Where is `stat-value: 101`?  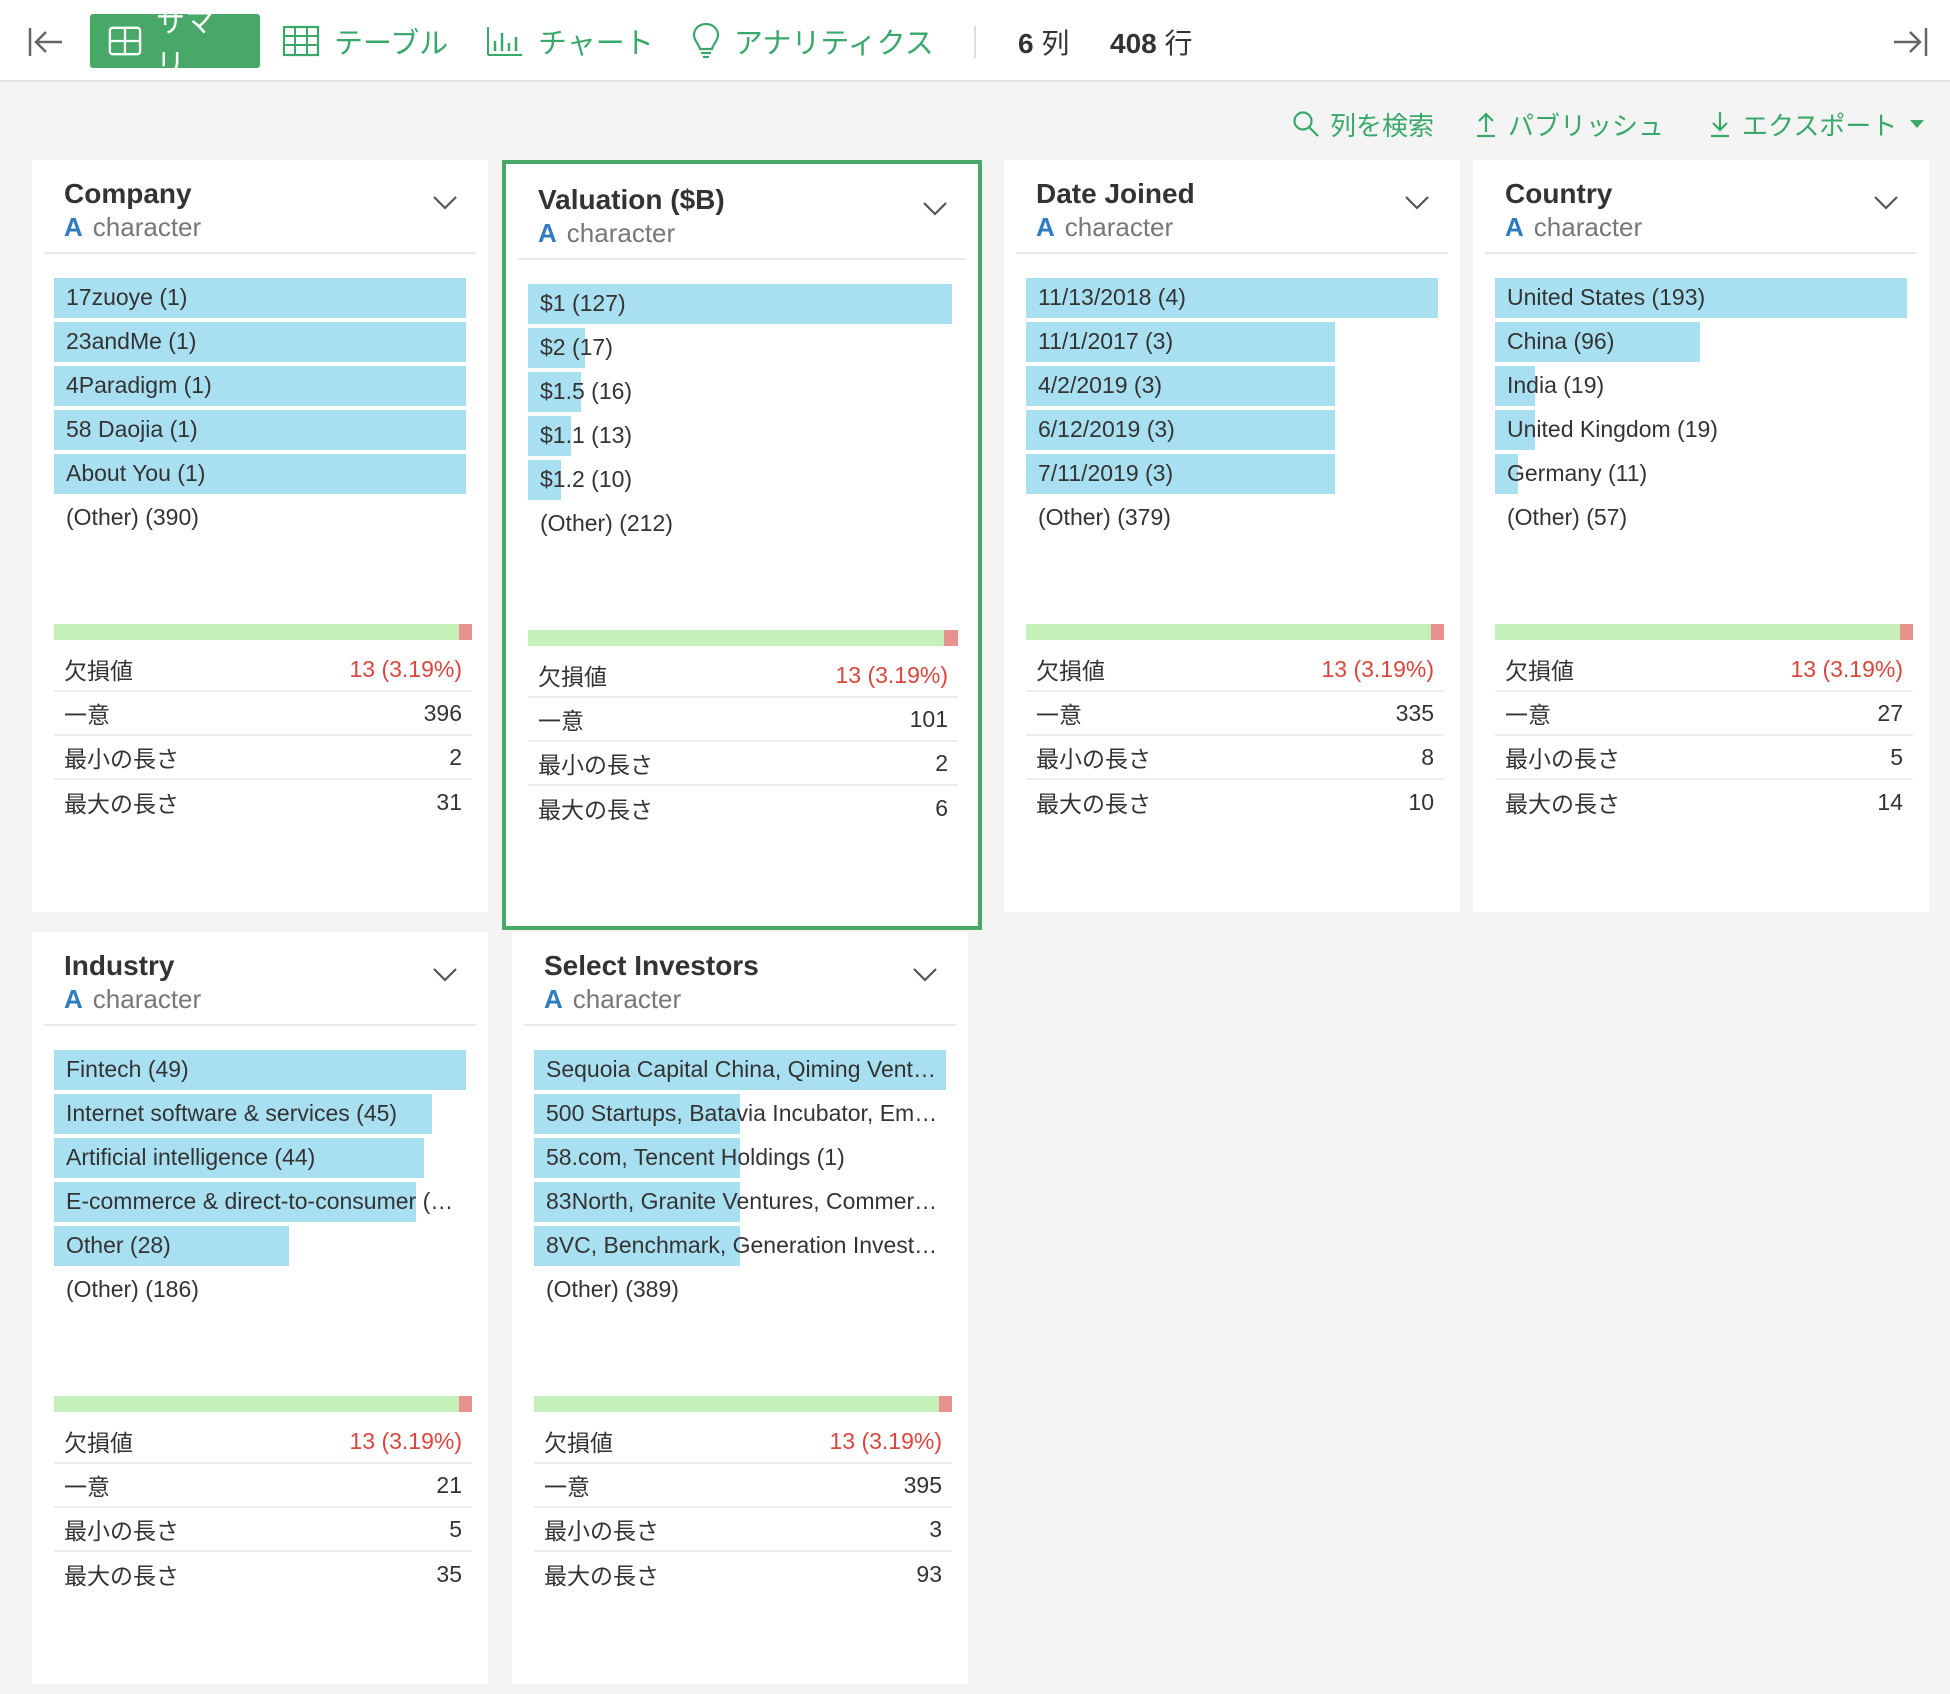 stat-value: 101 is located at coordinates (928, 718).